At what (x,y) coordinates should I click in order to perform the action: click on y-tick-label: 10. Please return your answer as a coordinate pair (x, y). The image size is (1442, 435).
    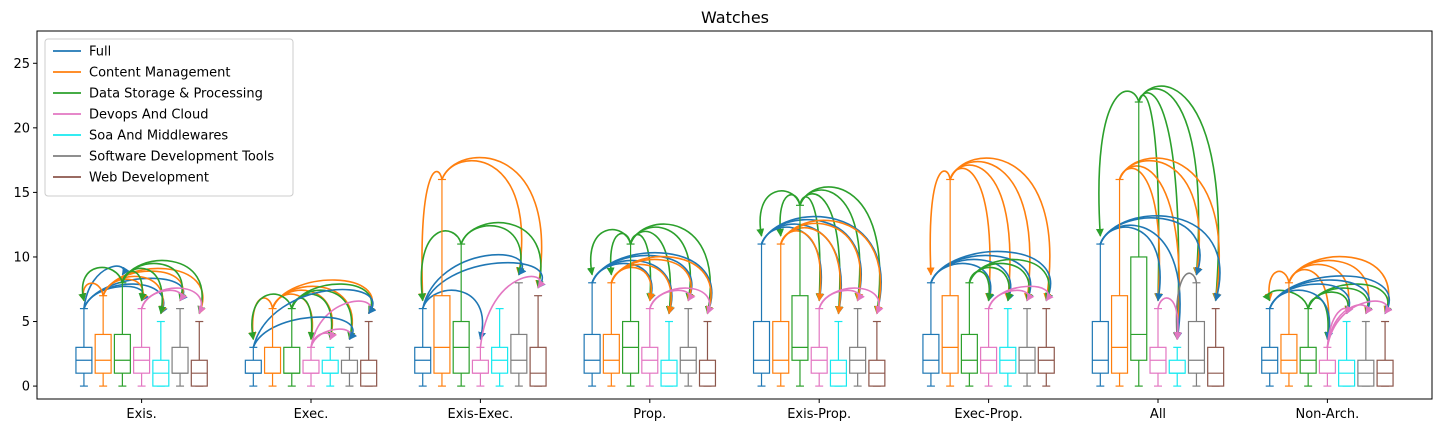
    Looking at the image, I should click on (21, 257).